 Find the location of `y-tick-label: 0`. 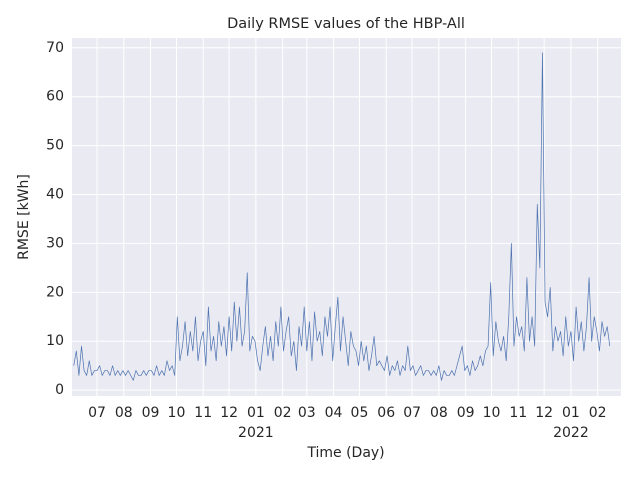

y-tick-label: 0 is located at coordinates (59, 390).